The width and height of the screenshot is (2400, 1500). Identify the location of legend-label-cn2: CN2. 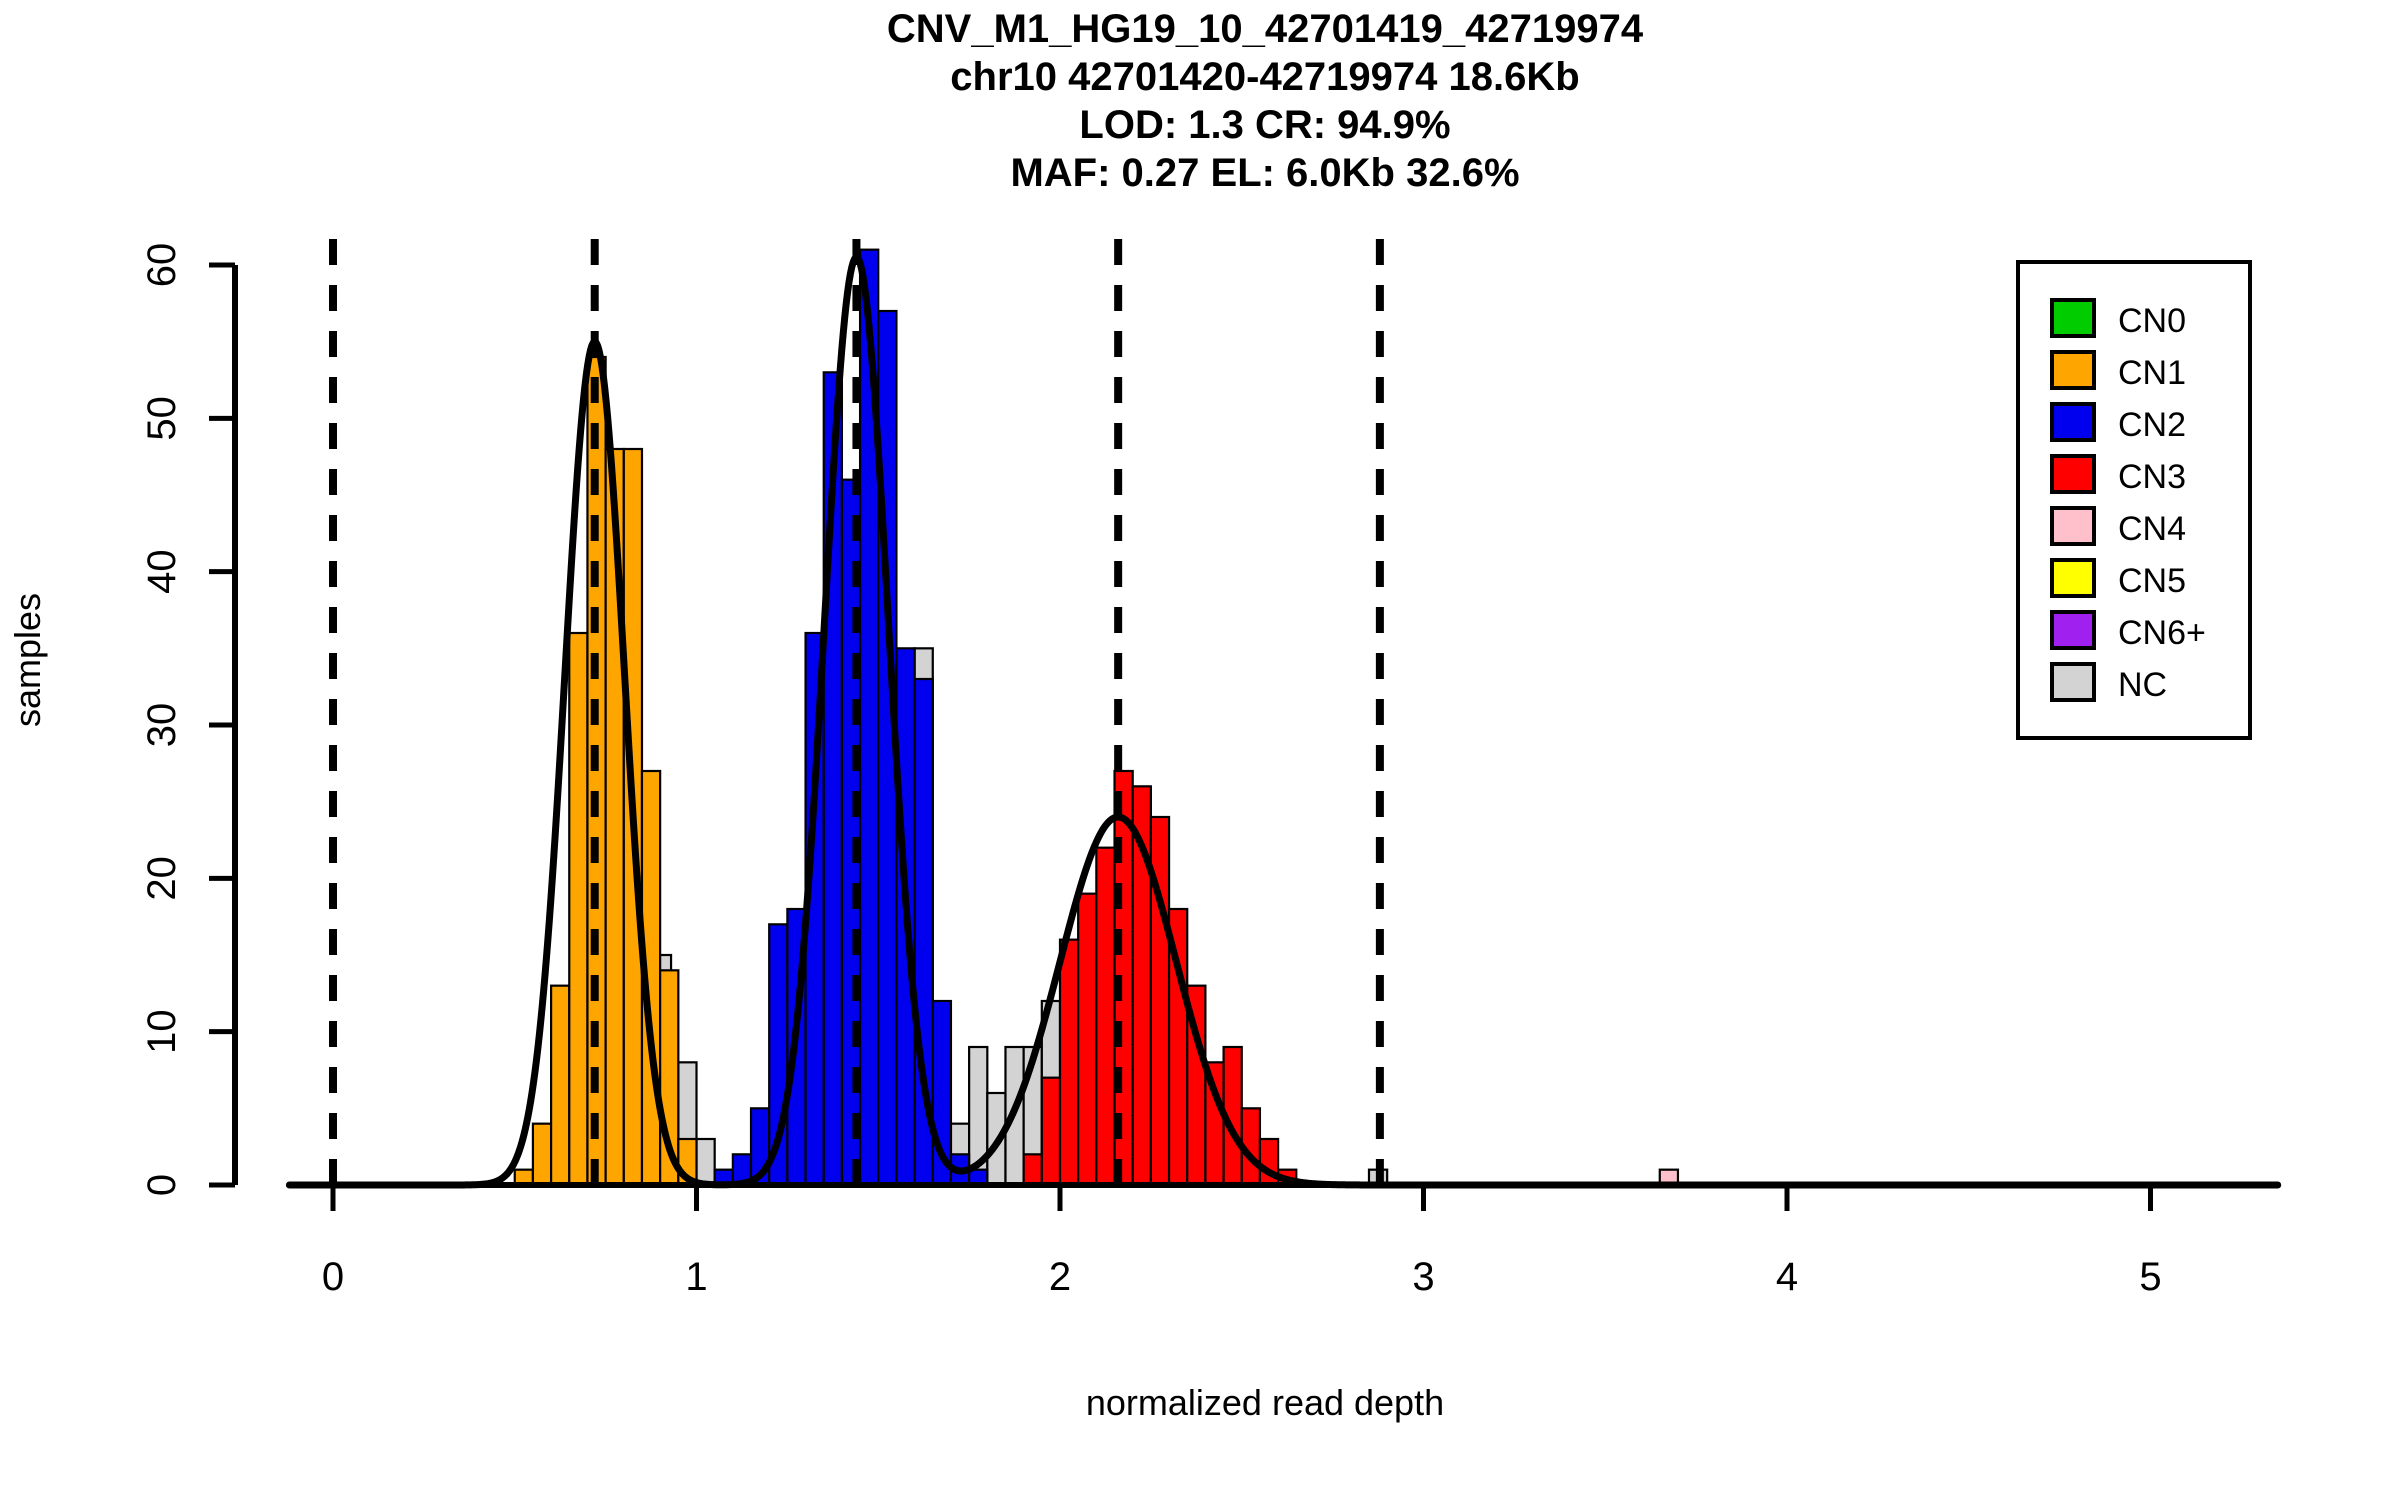
(2152, 425).